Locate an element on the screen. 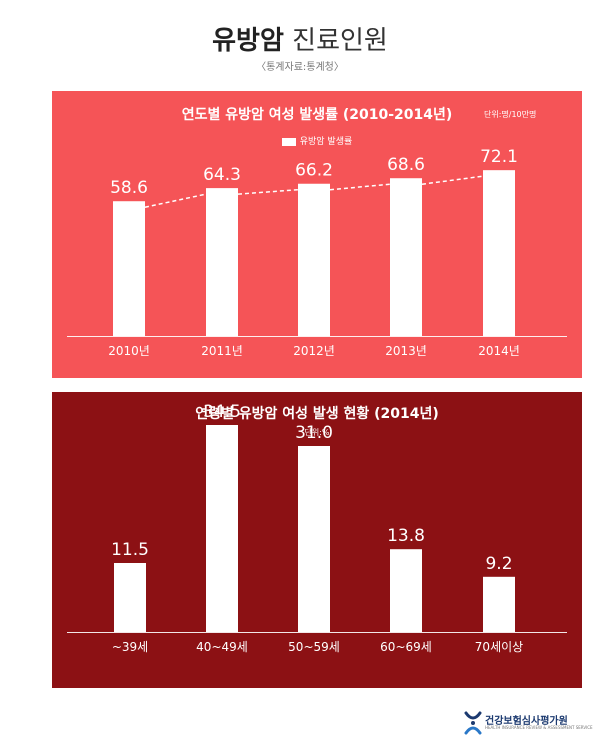 This screenshot has width=600, height=744. data-label: 34.5 is located at coordinates (222, 412).